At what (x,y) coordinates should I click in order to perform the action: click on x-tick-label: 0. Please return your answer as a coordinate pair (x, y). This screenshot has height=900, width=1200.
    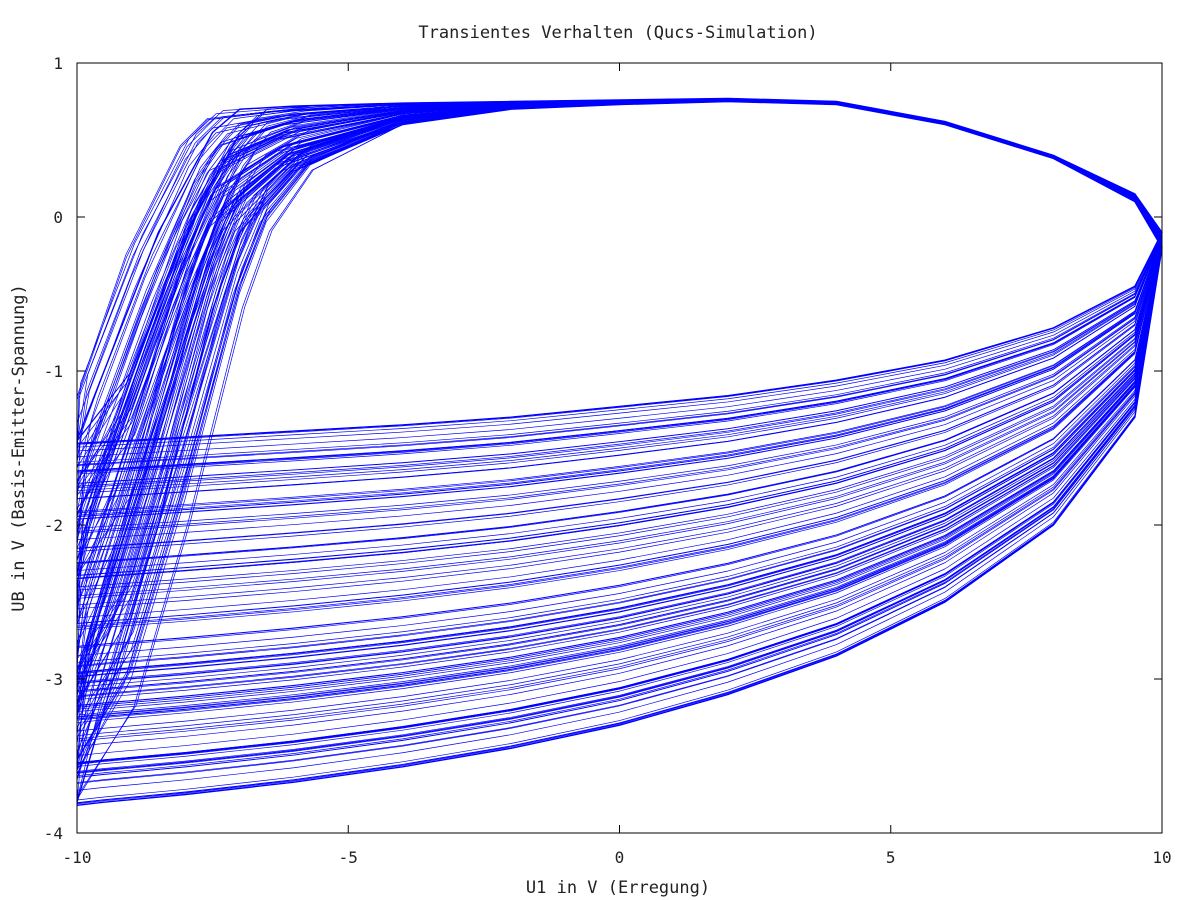
    Looking at the image, I should click on (620, 857).